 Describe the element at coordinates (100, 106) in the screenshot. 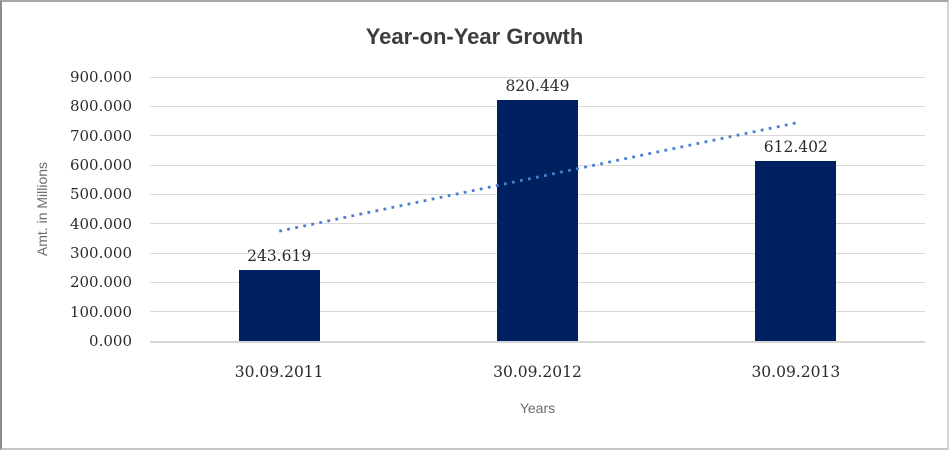

I see `y-tick-label: 800.000` at that location.